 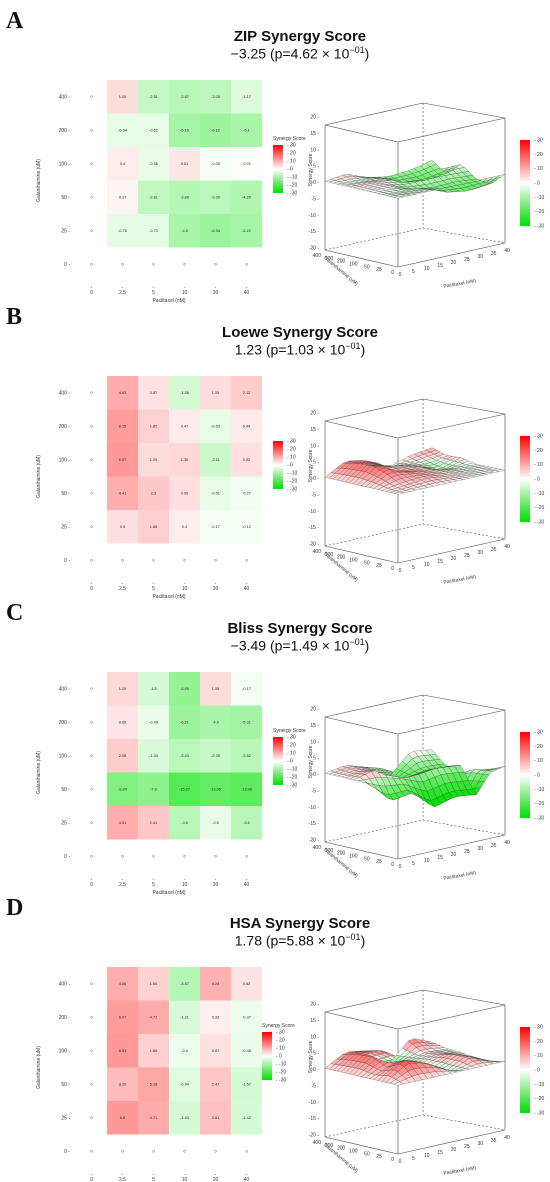 I want to click on cell-value: -5.22, so click(x=246, y=231).